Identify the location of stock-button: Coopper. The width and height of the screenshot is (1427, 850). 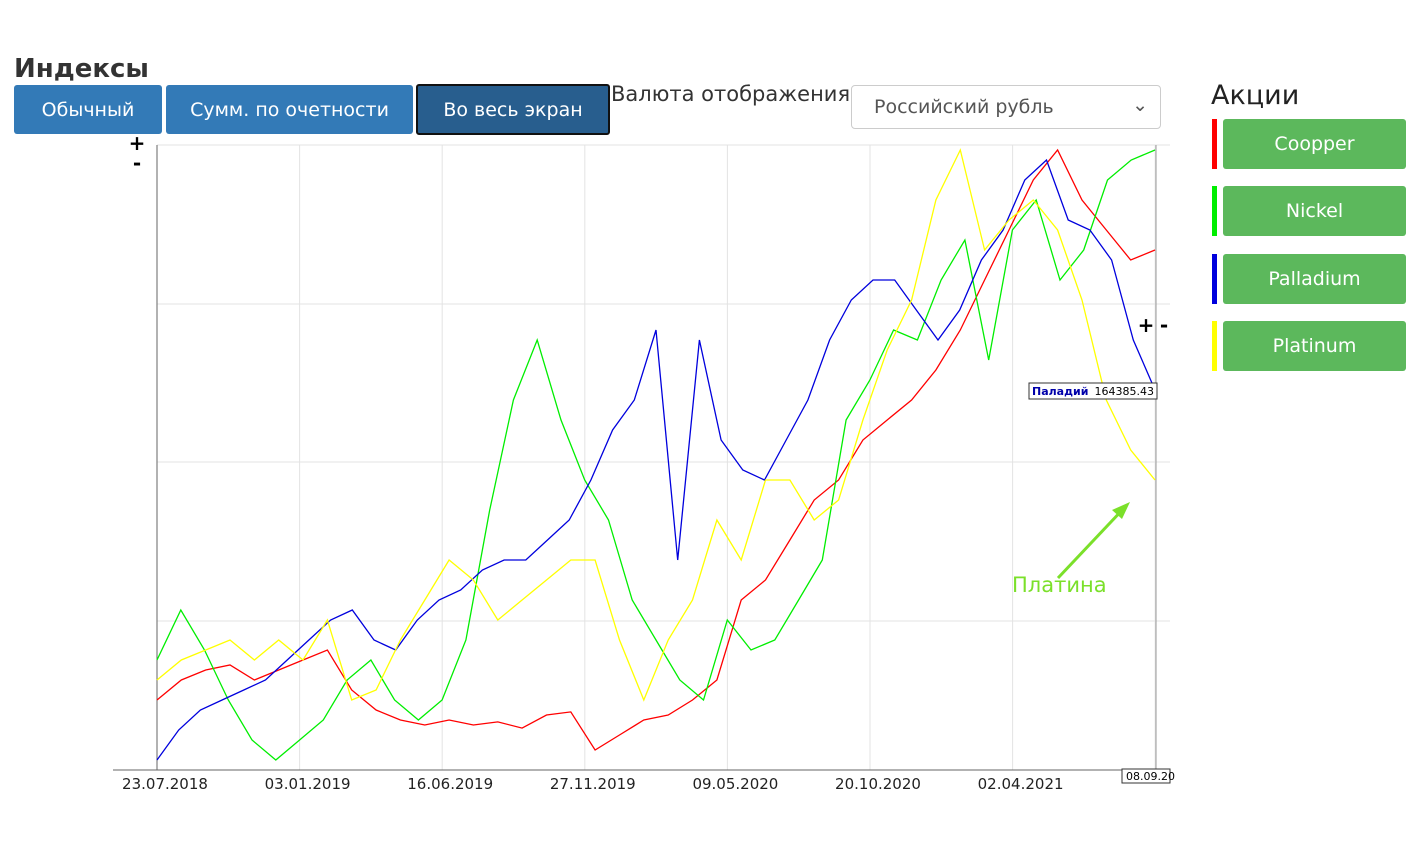
(1314, 144).